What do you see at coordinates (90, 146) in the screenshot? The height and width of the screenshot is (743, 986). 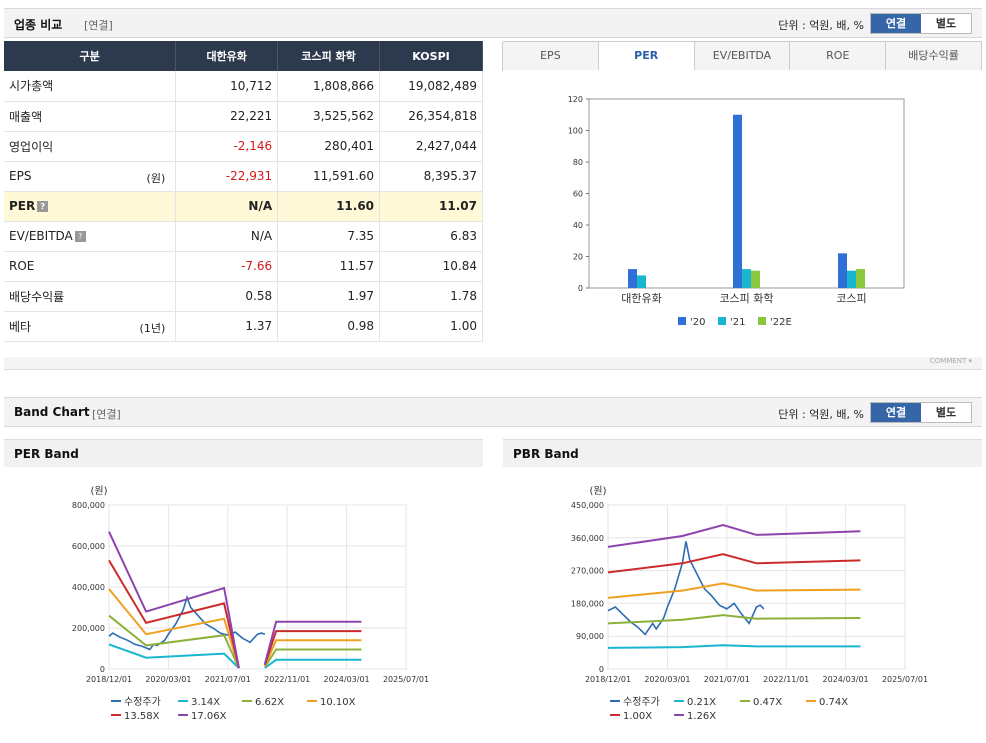 I see `row-label: 영업이익` at bounding box center [90, 146].